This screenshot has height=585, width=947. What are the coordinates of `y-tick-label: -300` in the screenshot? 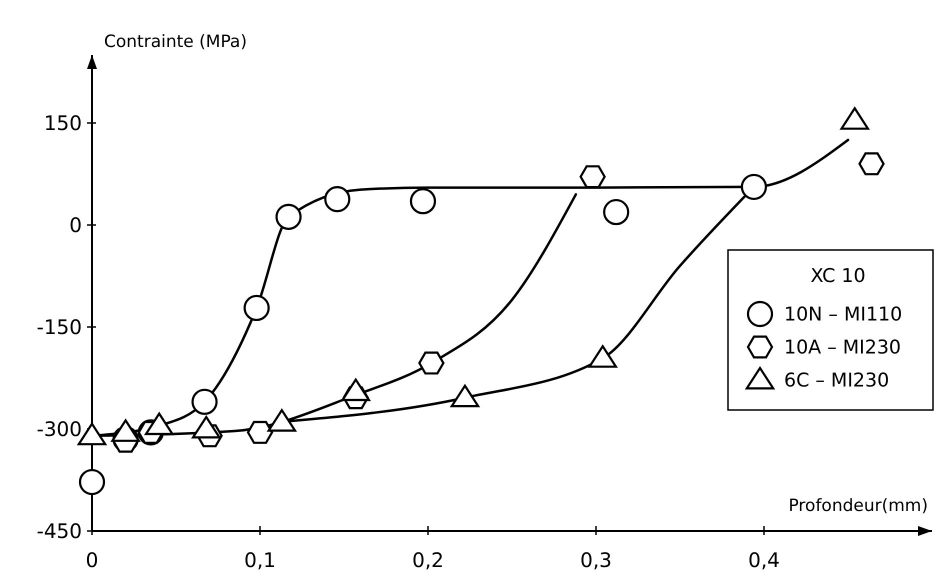 It's located at (59, 429).